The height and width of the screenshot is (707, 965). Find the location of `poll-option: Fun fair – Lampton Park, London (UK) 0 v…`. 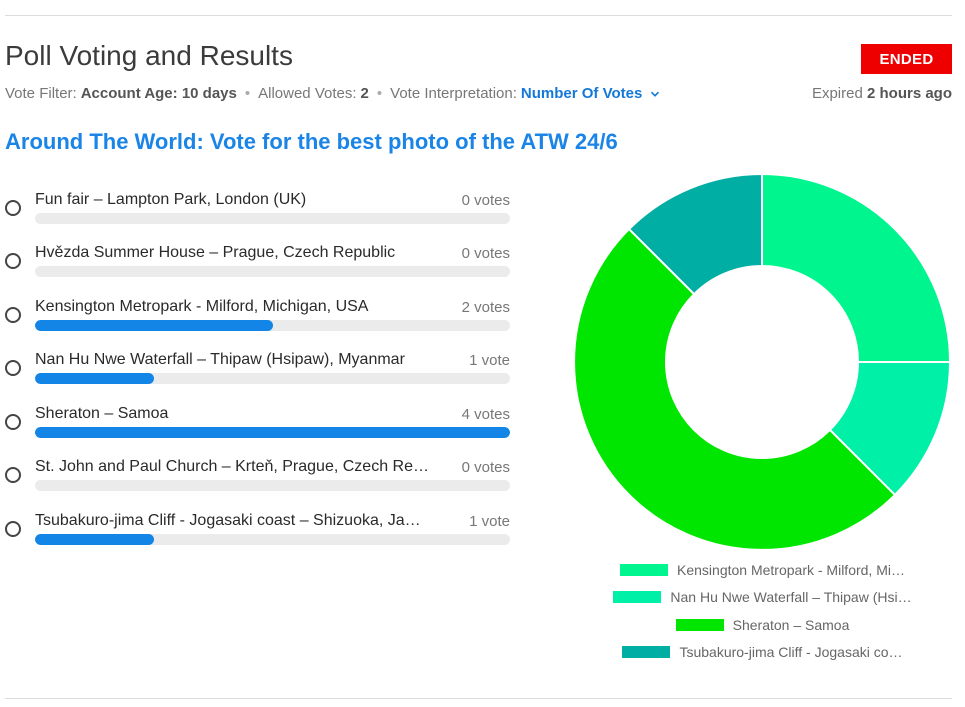

poll-option: Fun fair – Lampton Park, London (UK) 0 v… is located at coordinates (257, 212).